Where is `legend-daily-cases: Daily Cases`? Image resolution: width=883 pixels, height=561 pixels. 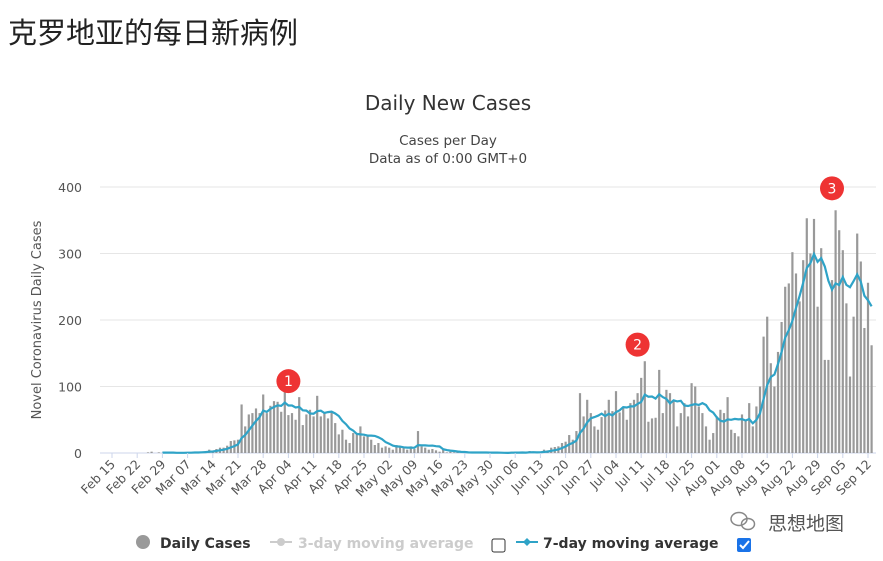 legend-daily-cases: Daily Cases is located at coordinates (193, 543).